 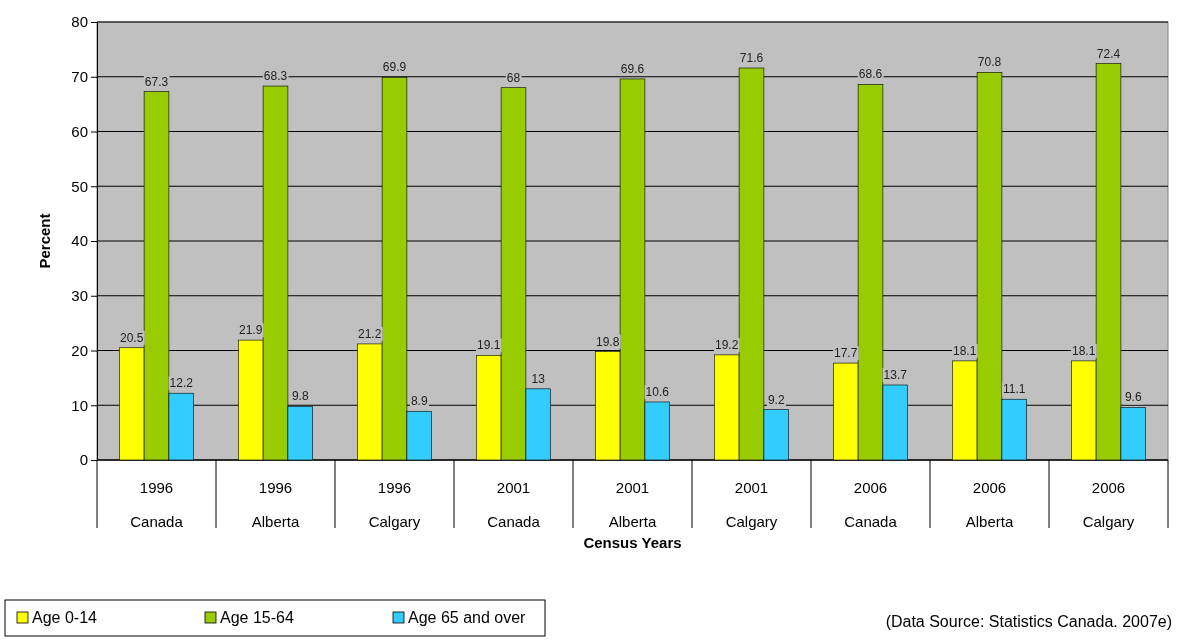 I want to click on x-tick-label: 1996 Alberta, so click(x=275, y=504).